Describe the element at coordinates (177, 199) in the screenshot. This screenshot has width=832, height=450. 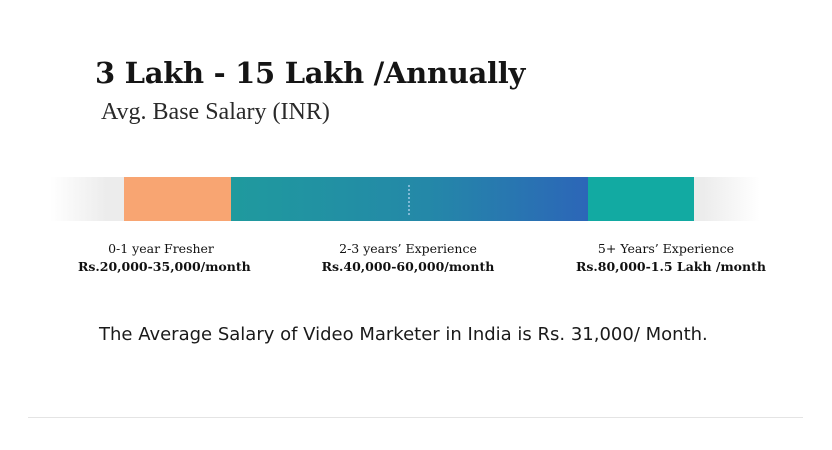
I see `salary-segment-fresher` at that location.